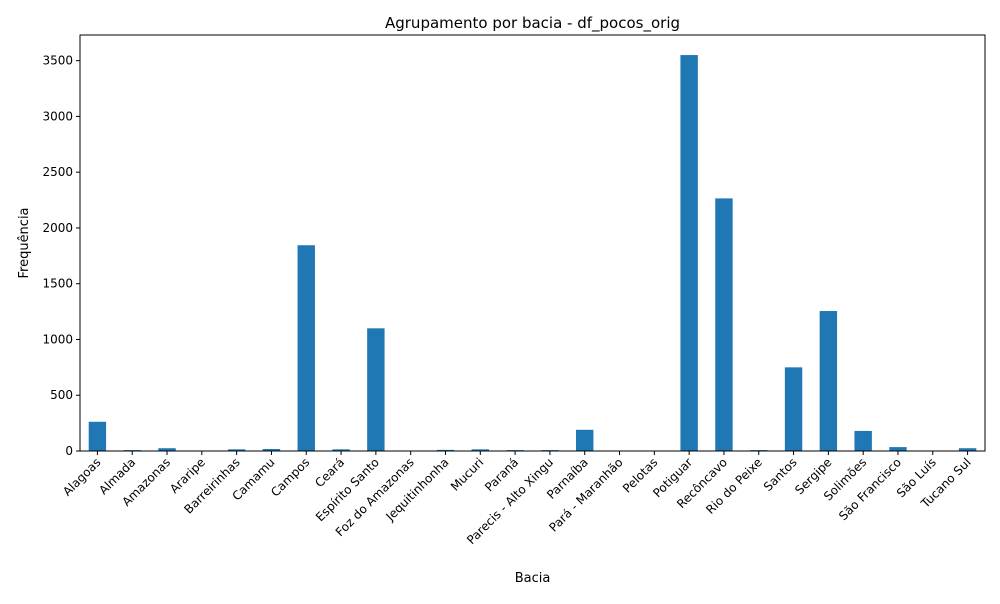 This screenshot has height=604, width=1000. What do you see at coordinates (688, 253) in the screenshot?
I see `bar-potiguar` at bounding box center [688, 253].